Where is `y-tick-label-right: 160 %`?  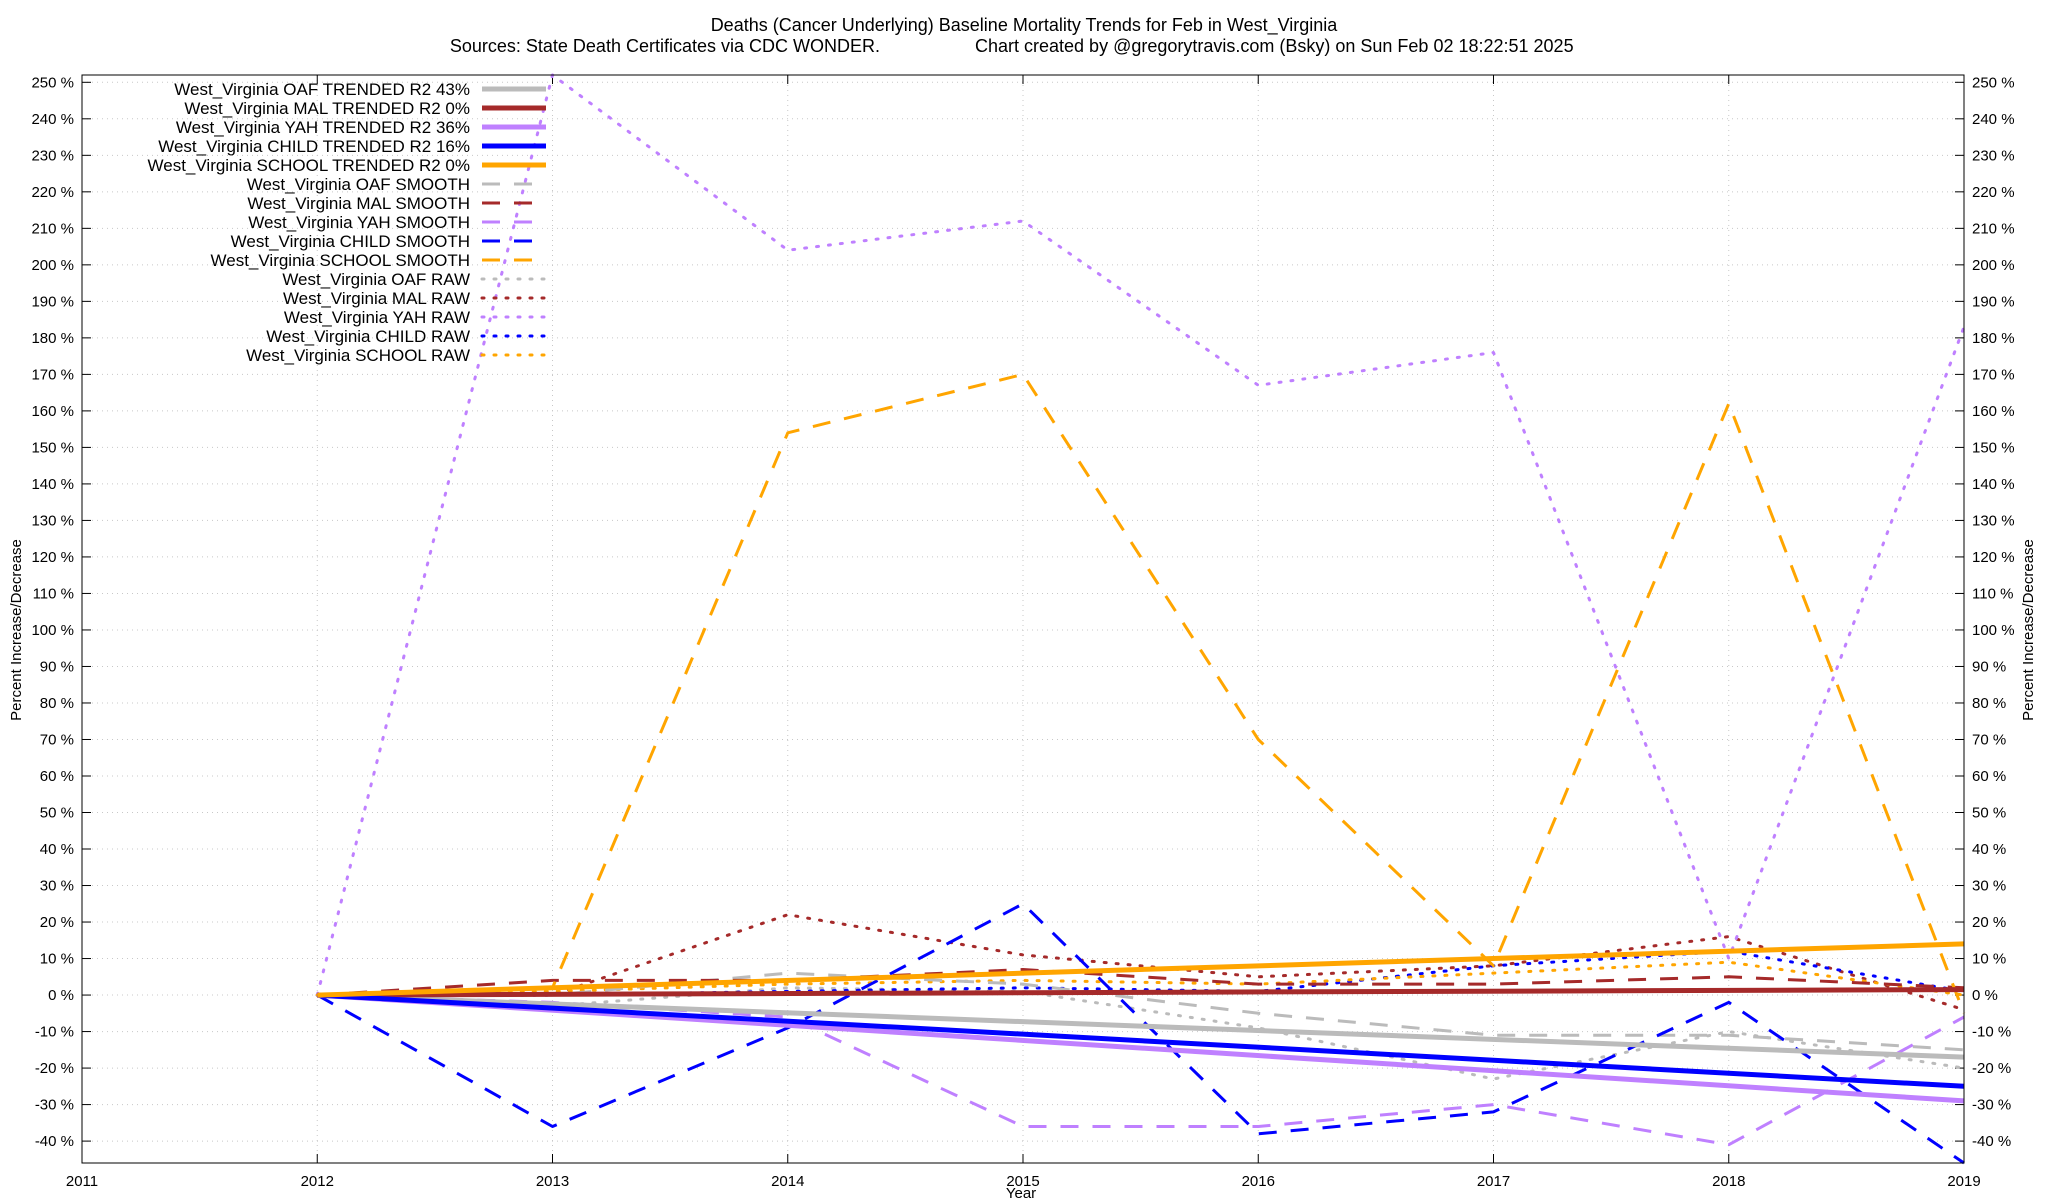 y-tick-label-right: 160 % is located at coordinates (1993, 411).